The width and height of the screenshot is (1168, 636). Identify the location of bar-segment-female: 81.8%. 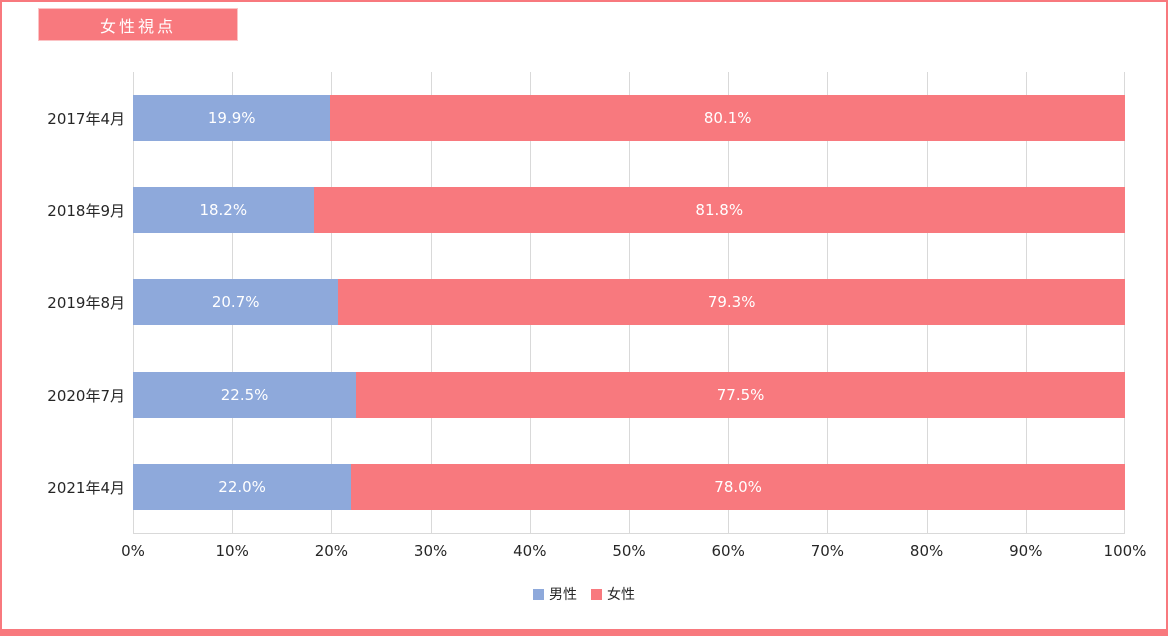
(719, 210).